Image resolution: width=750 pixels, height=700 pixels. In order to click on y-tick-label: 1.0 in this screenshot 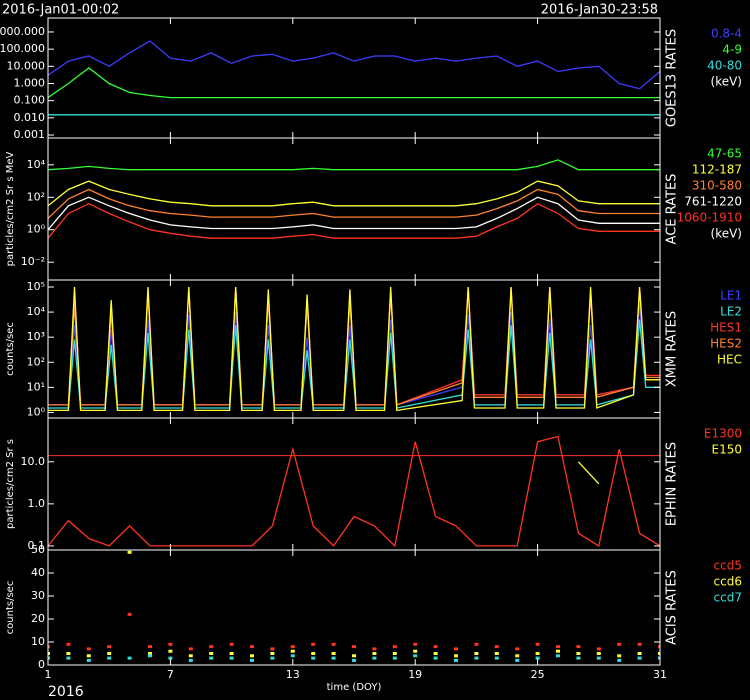, I will do `click(37, 503)`.